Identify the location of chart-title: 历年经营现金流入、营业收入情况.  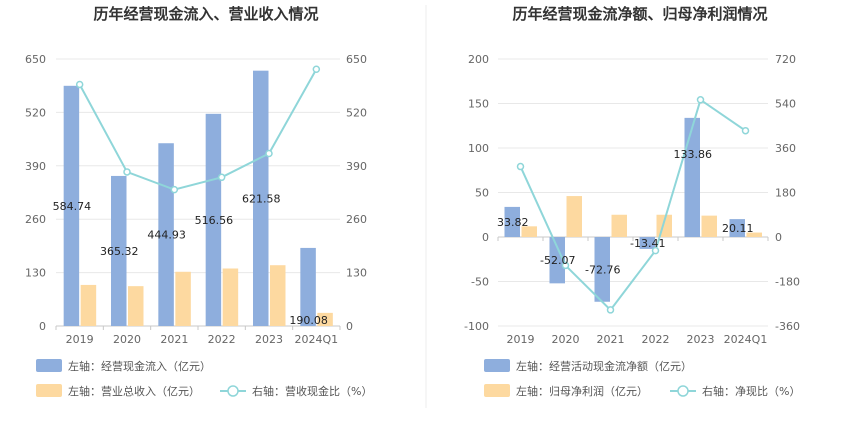
(205, 14).